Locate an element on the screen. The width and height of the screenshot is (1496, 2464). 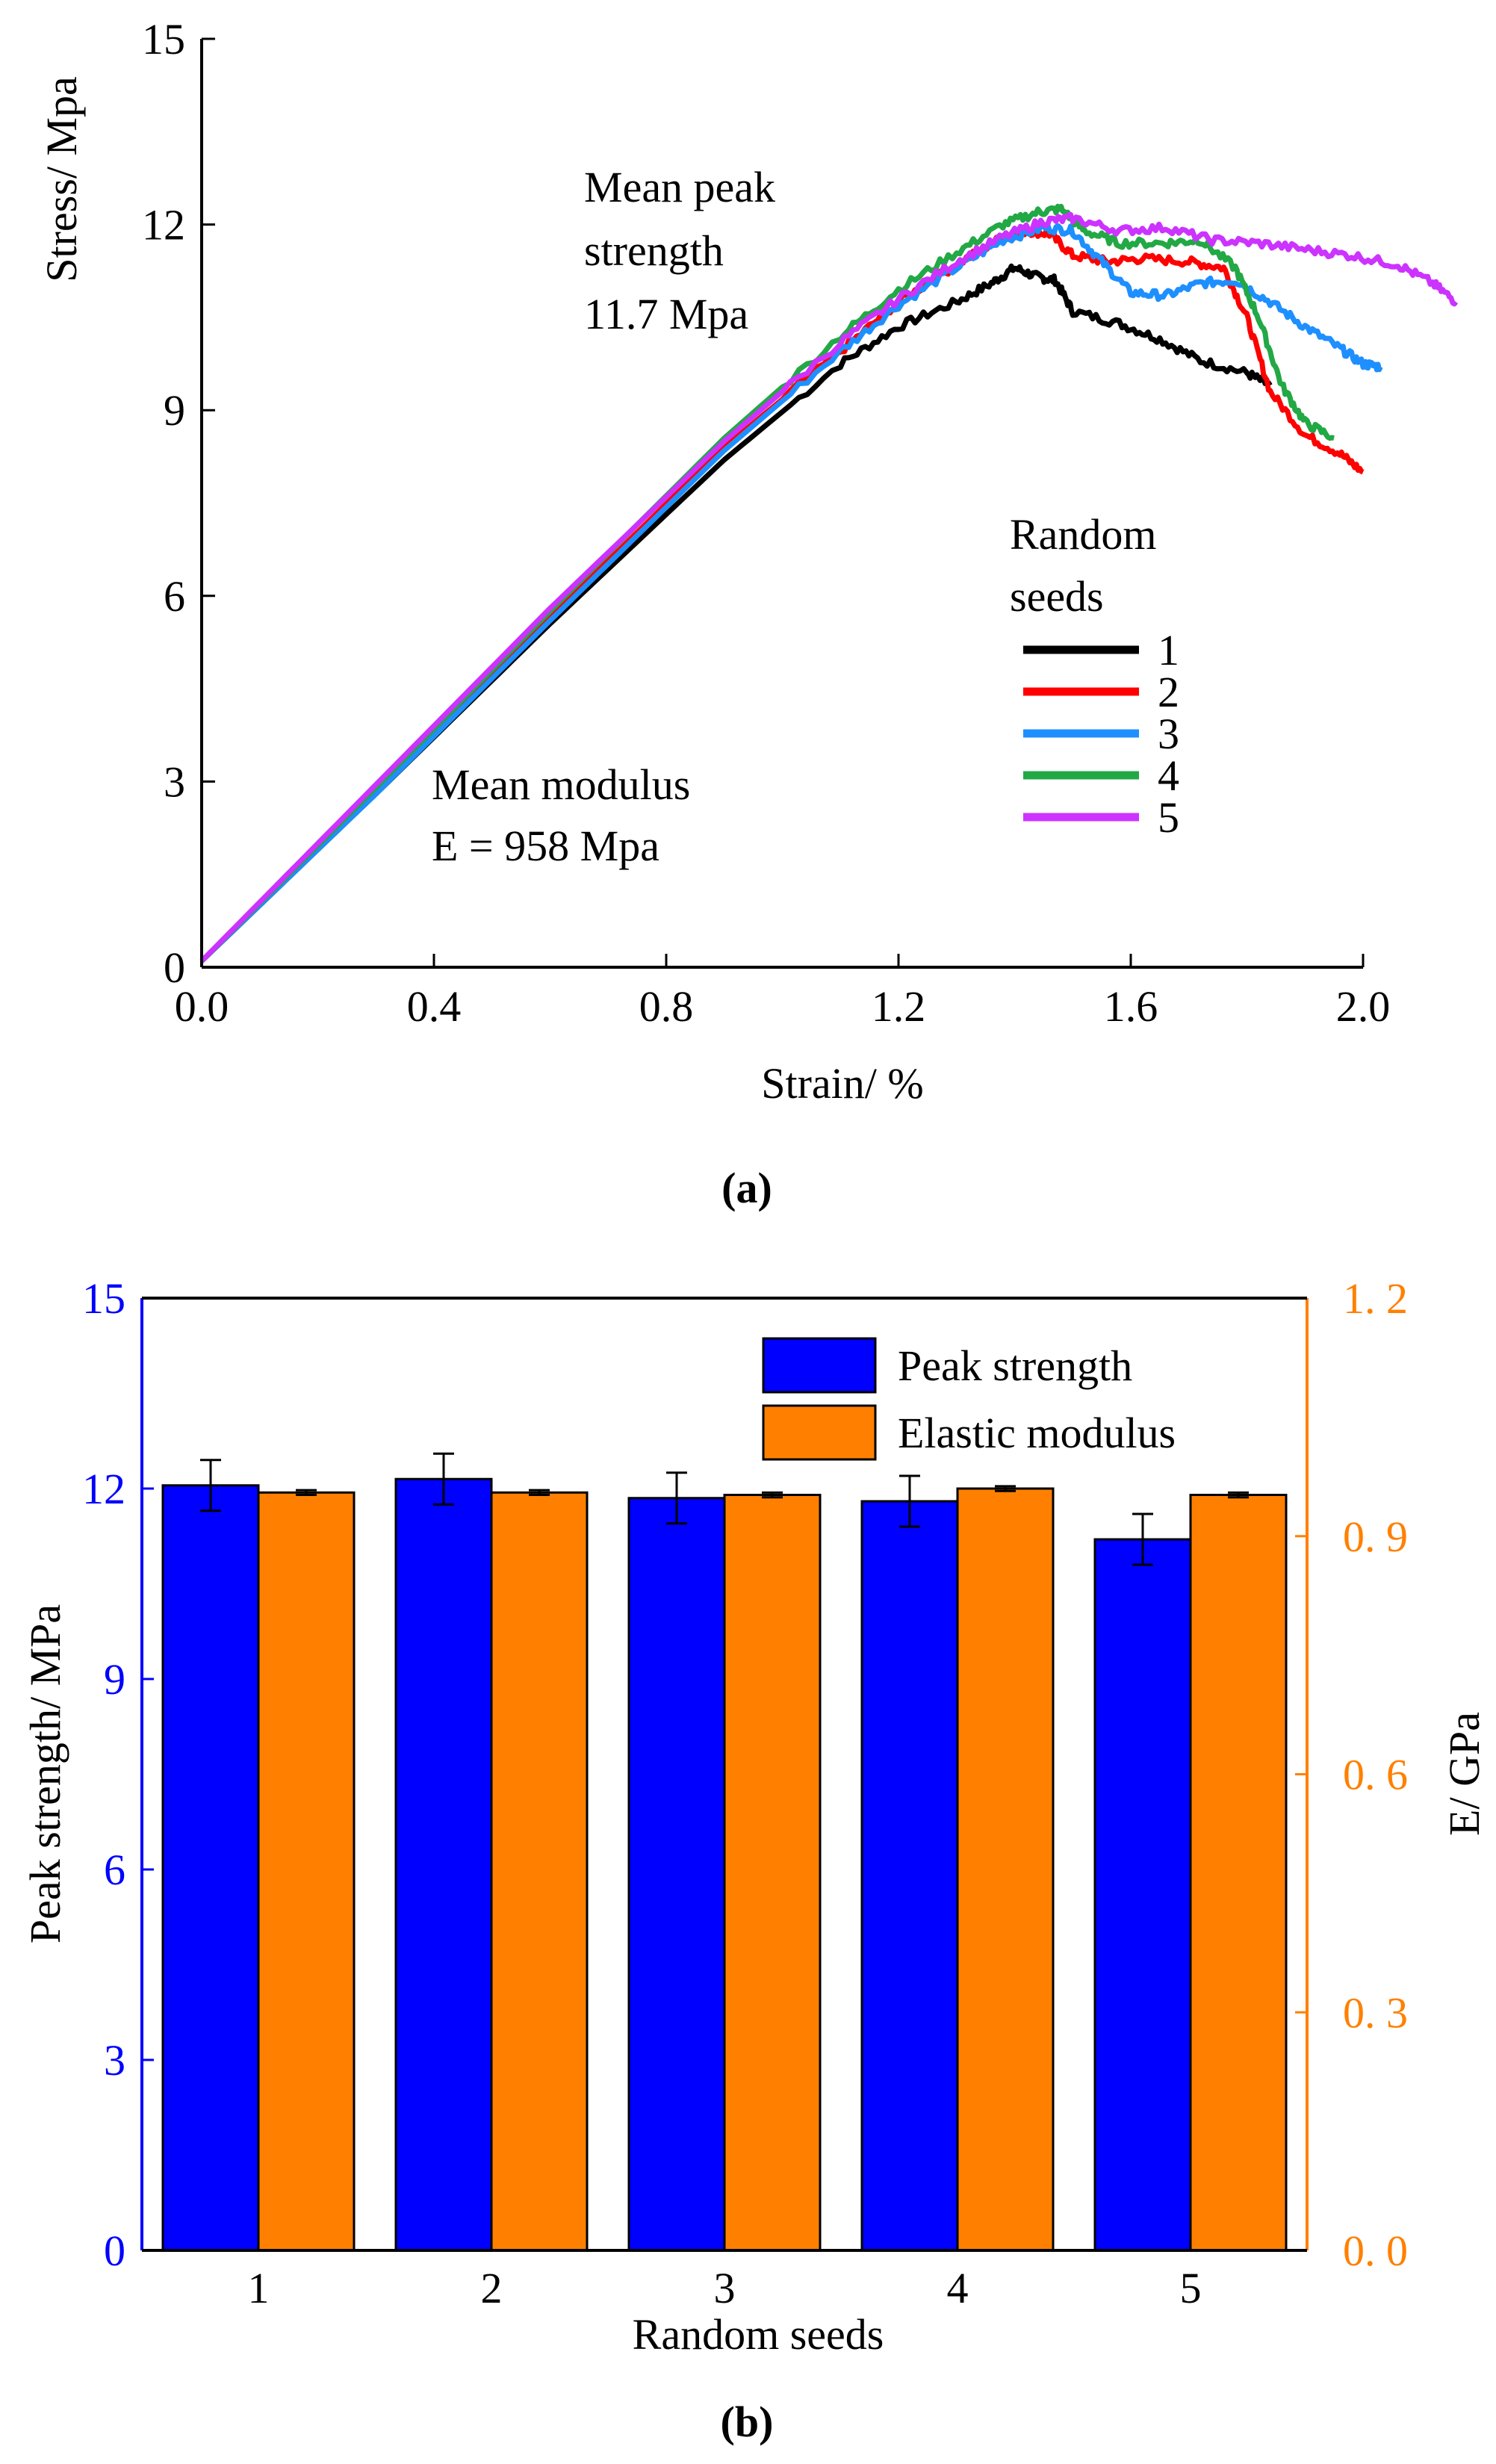
panel-b-left-tick-label: 12 is located at coordinates (103, 1489).